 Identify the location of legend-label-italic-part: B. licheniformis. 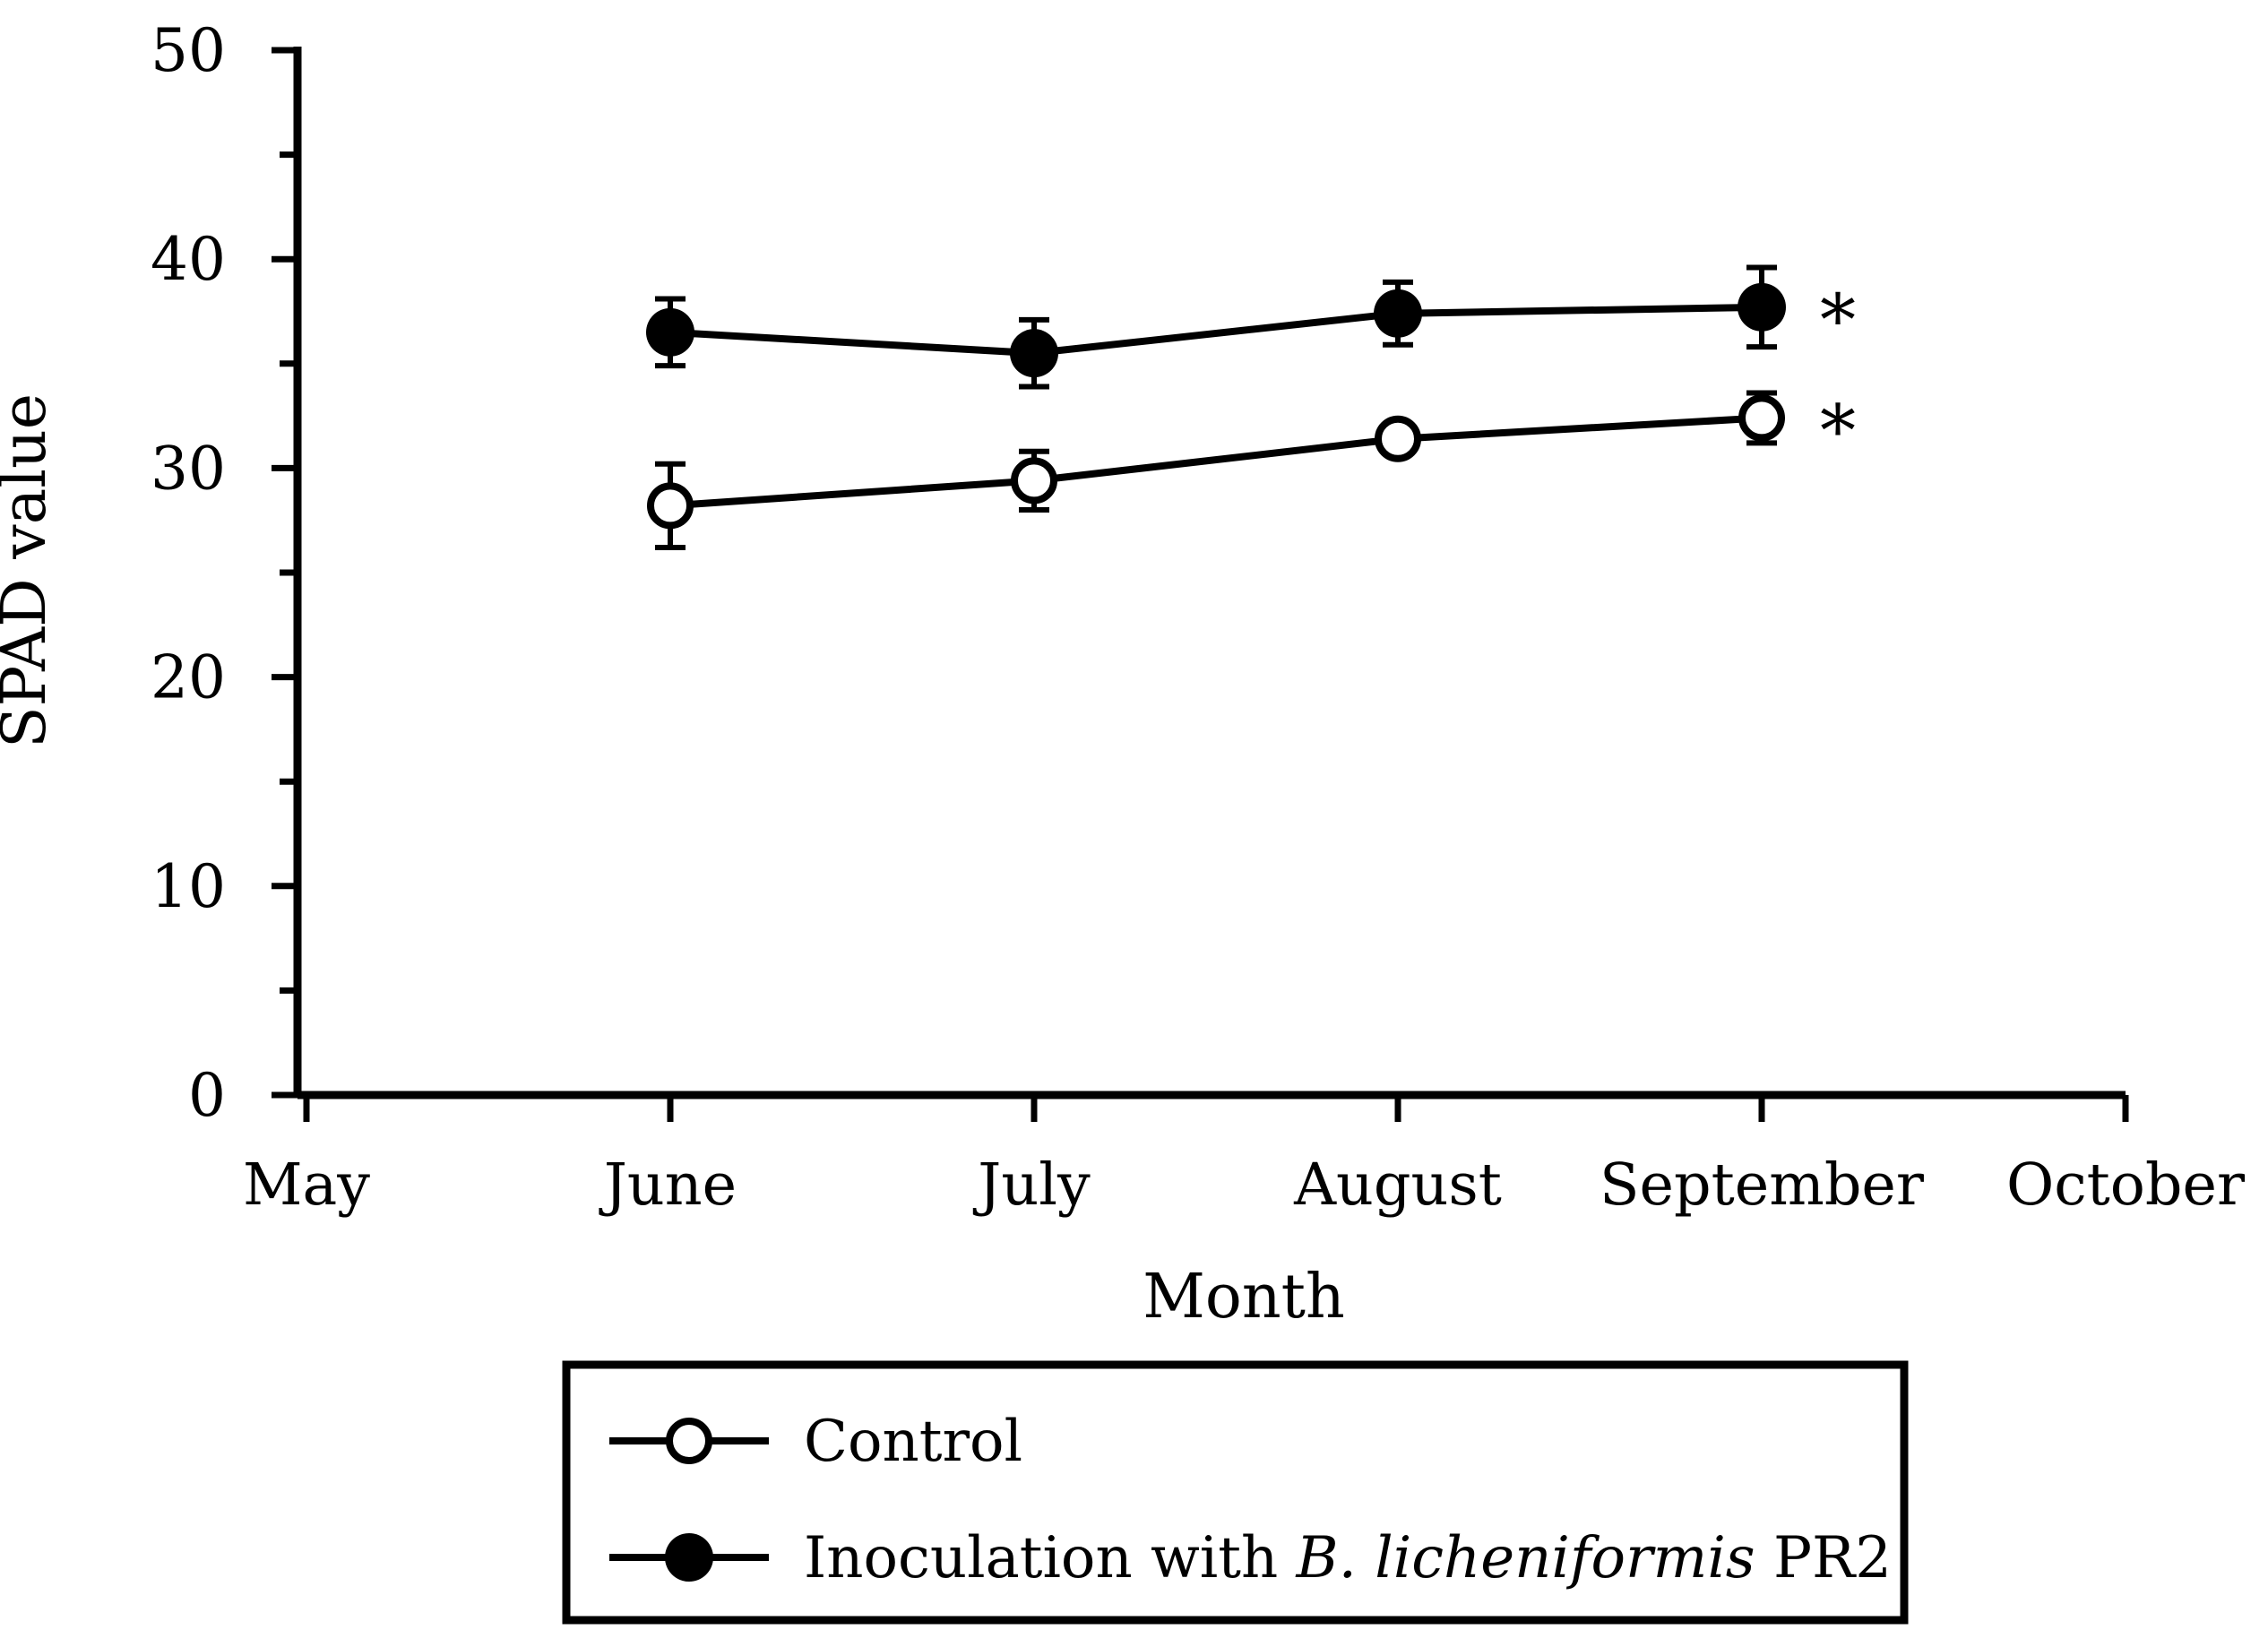
(1525, 1558).